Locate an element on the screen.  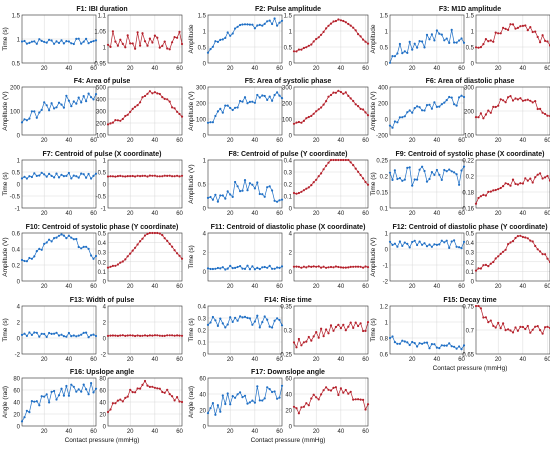
y-tick-label: 0.7 is located at coordinates (470, 332).